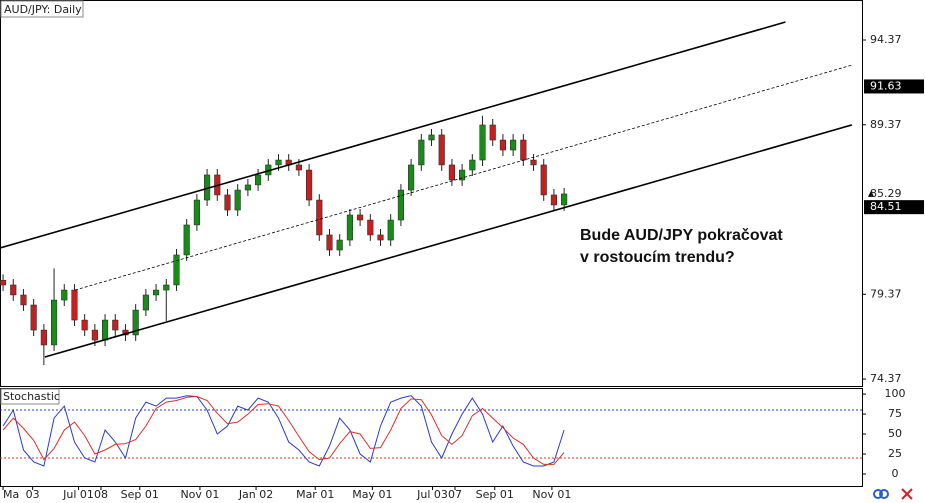 The height and width of the screenshot is (503, 925). What do you see at coordinates (886, 39) in the screenshot?
I see `y-tick-label: 94.37` at bounding box center [886, 39].